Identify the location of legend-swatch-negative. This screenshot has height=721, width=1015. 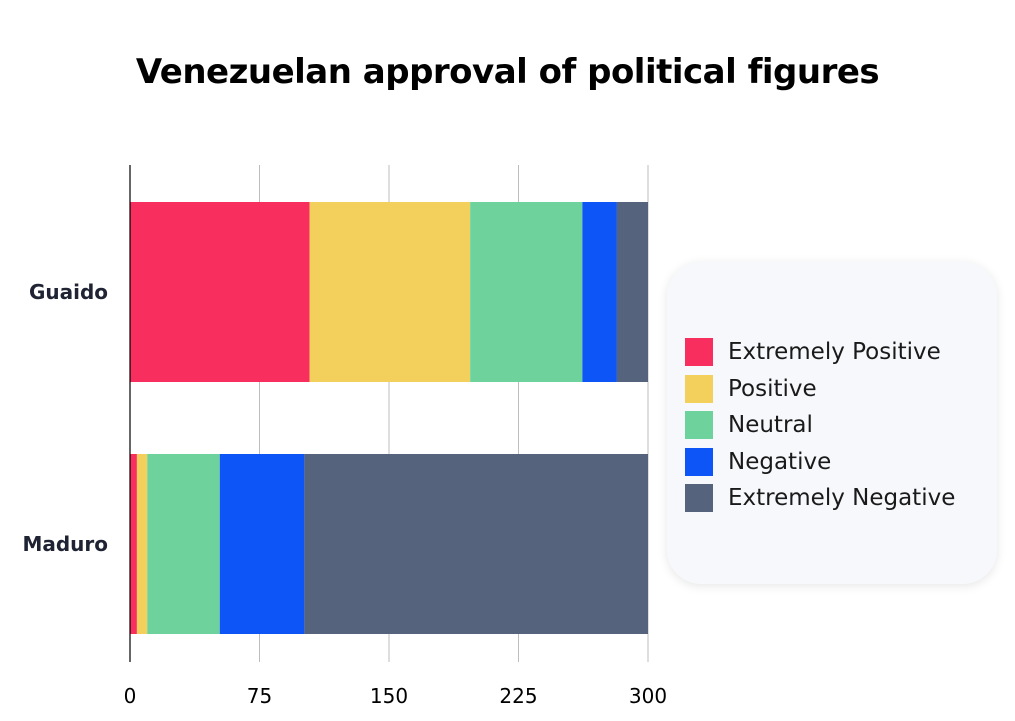
(699, 461).